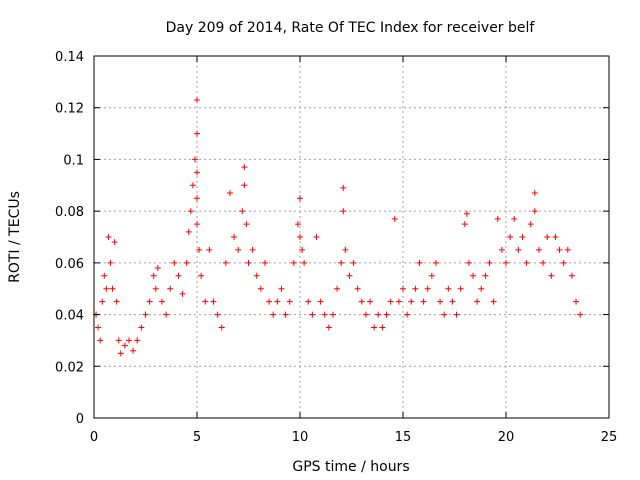 This screenshot has height=480, width=640. What do you see at coordinates (69, 212) in the screenshot?
I see `y-tick-label: 0.08` at bounding box center [69, 212].